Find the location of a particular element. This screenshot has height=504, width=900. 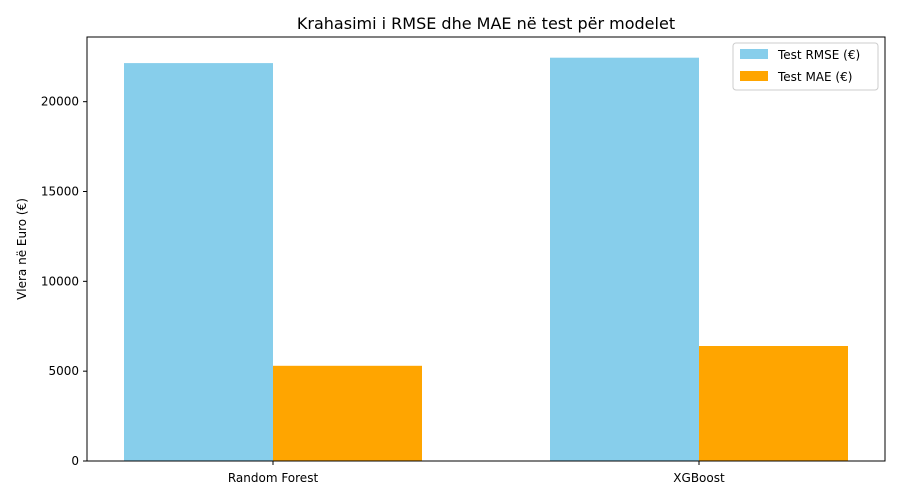

y-axis-label: Vlera në Euro (€) is located at coordinates (22, 249).